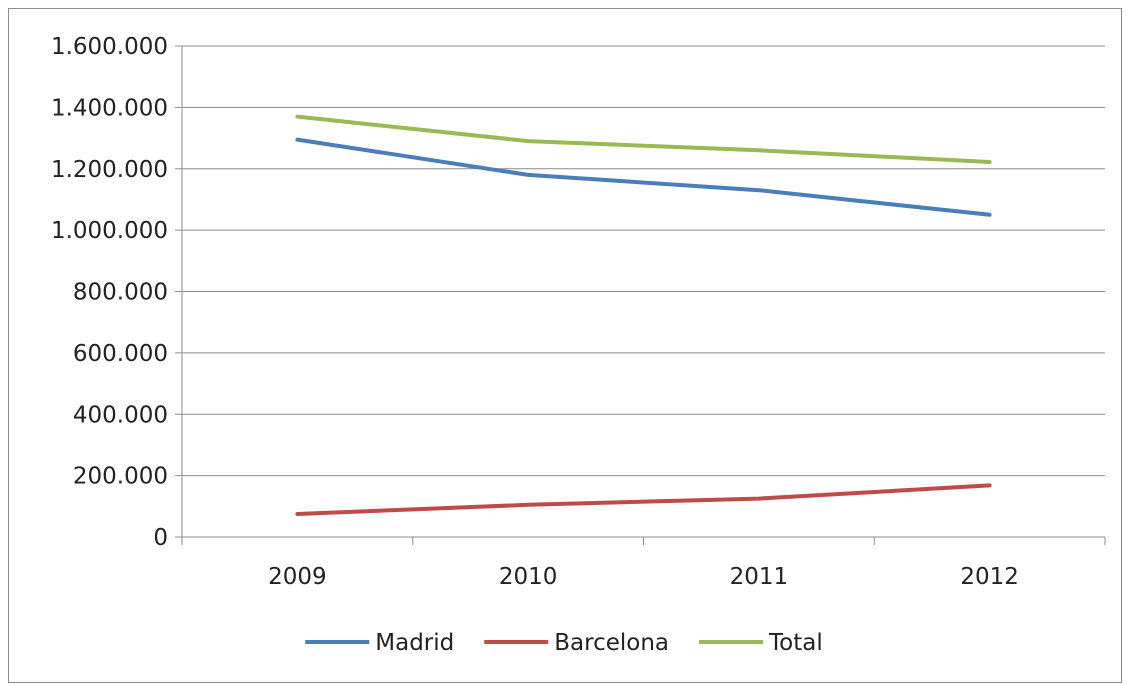  I want to click on y-tick-label: 1.600.000, so click(109, 47).